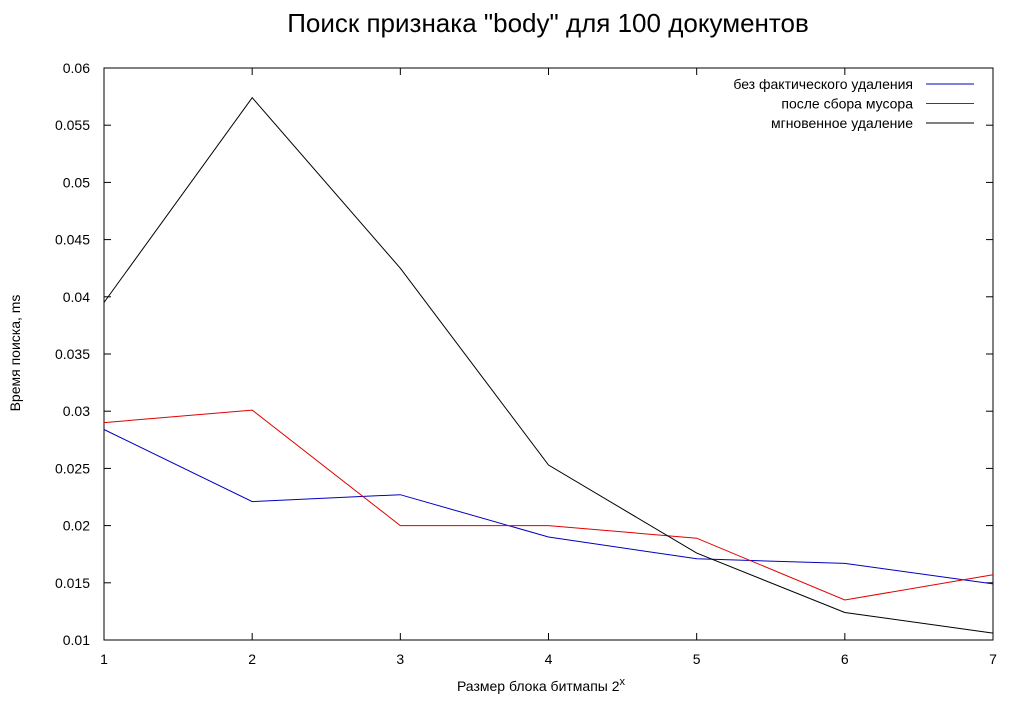 This screenshot has height=720, width=1024. Describe the element at coordinates (72, 240) in the screenshot. I see `y-tick-label: 0.045` at that location.